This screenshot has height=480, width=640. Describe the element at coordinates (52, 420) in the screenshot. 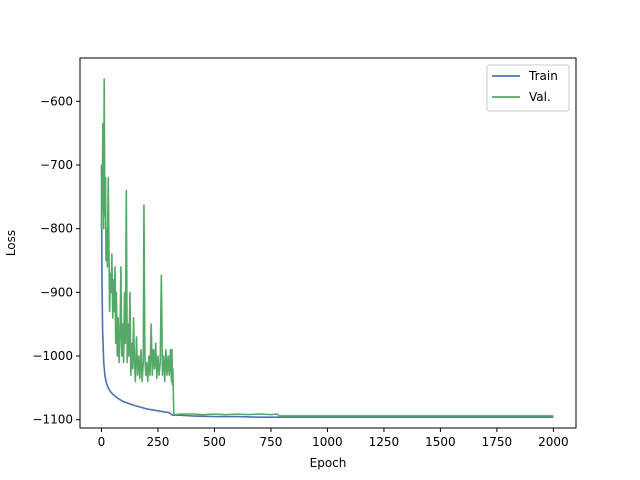

I see `y-tick-label: −1100` at that location.